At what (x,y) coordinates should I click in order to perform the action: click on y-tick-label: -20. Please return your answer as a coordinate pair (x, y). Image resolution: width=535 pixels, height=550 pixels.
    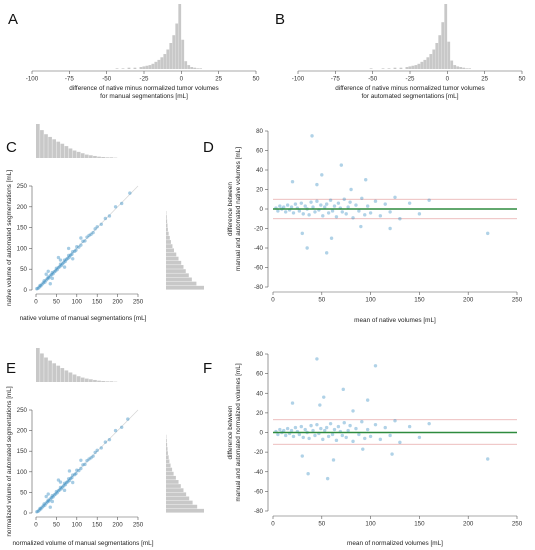
    Looking at the image, I should click on (259, 452).